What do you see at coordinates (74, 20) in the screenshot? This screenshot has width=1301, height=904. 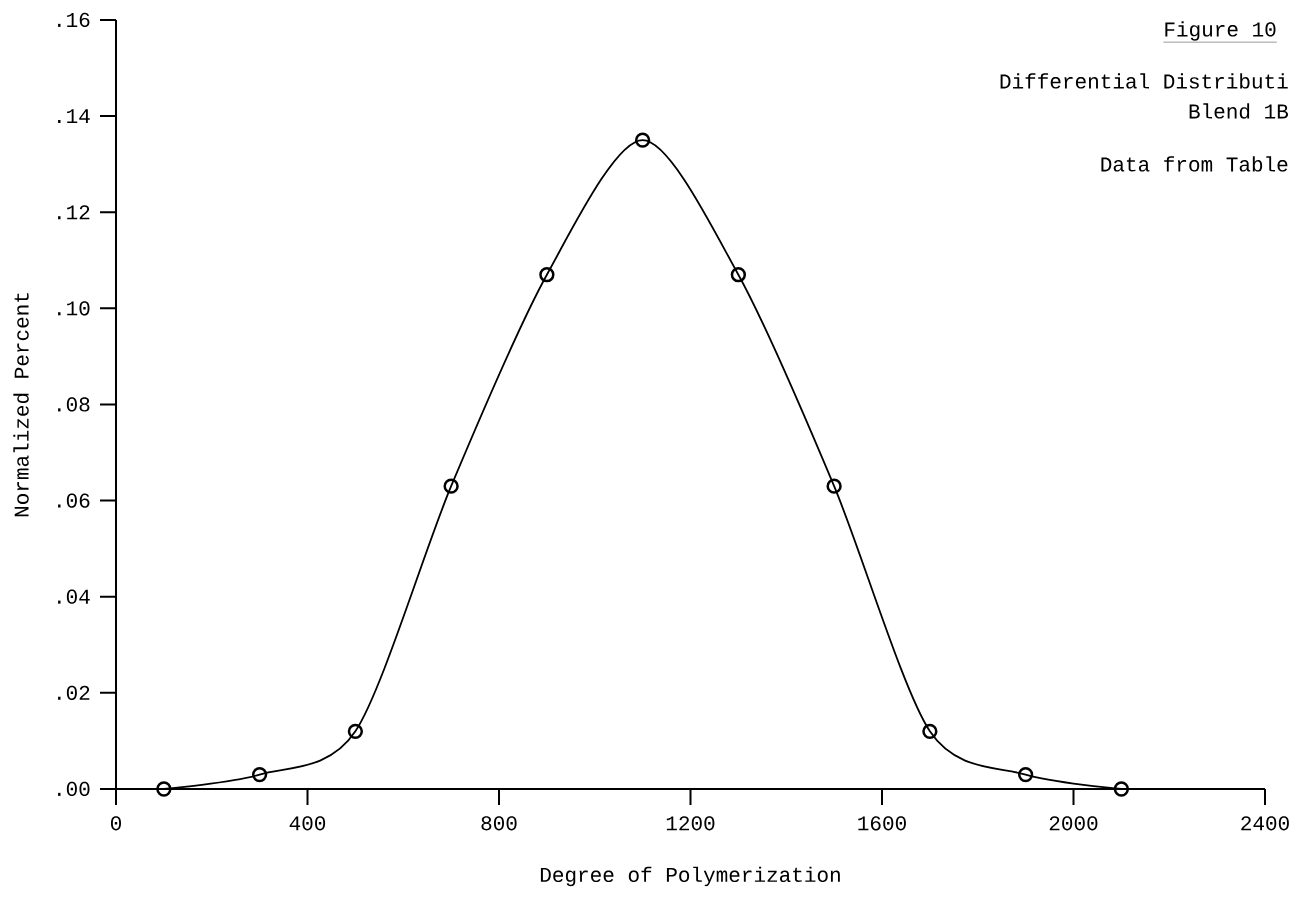 I see `y-tick-label: .16` at bounding box center [74, 20].